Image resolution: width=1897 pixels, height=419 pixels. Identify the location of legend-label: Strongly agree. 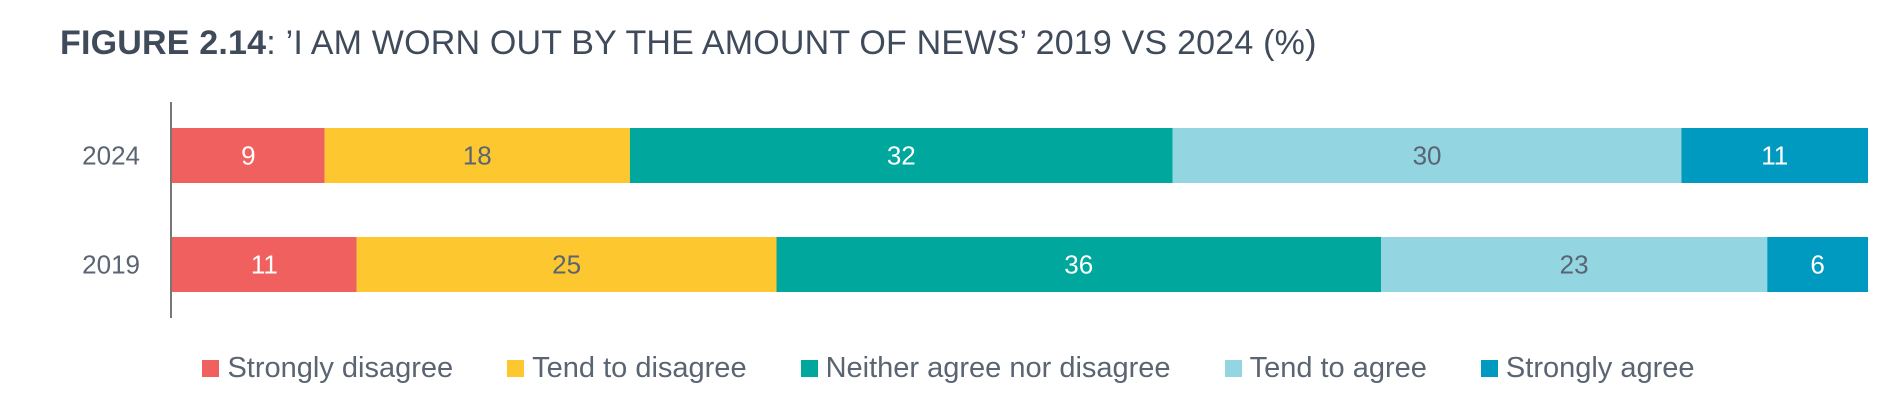
(1600, 368).